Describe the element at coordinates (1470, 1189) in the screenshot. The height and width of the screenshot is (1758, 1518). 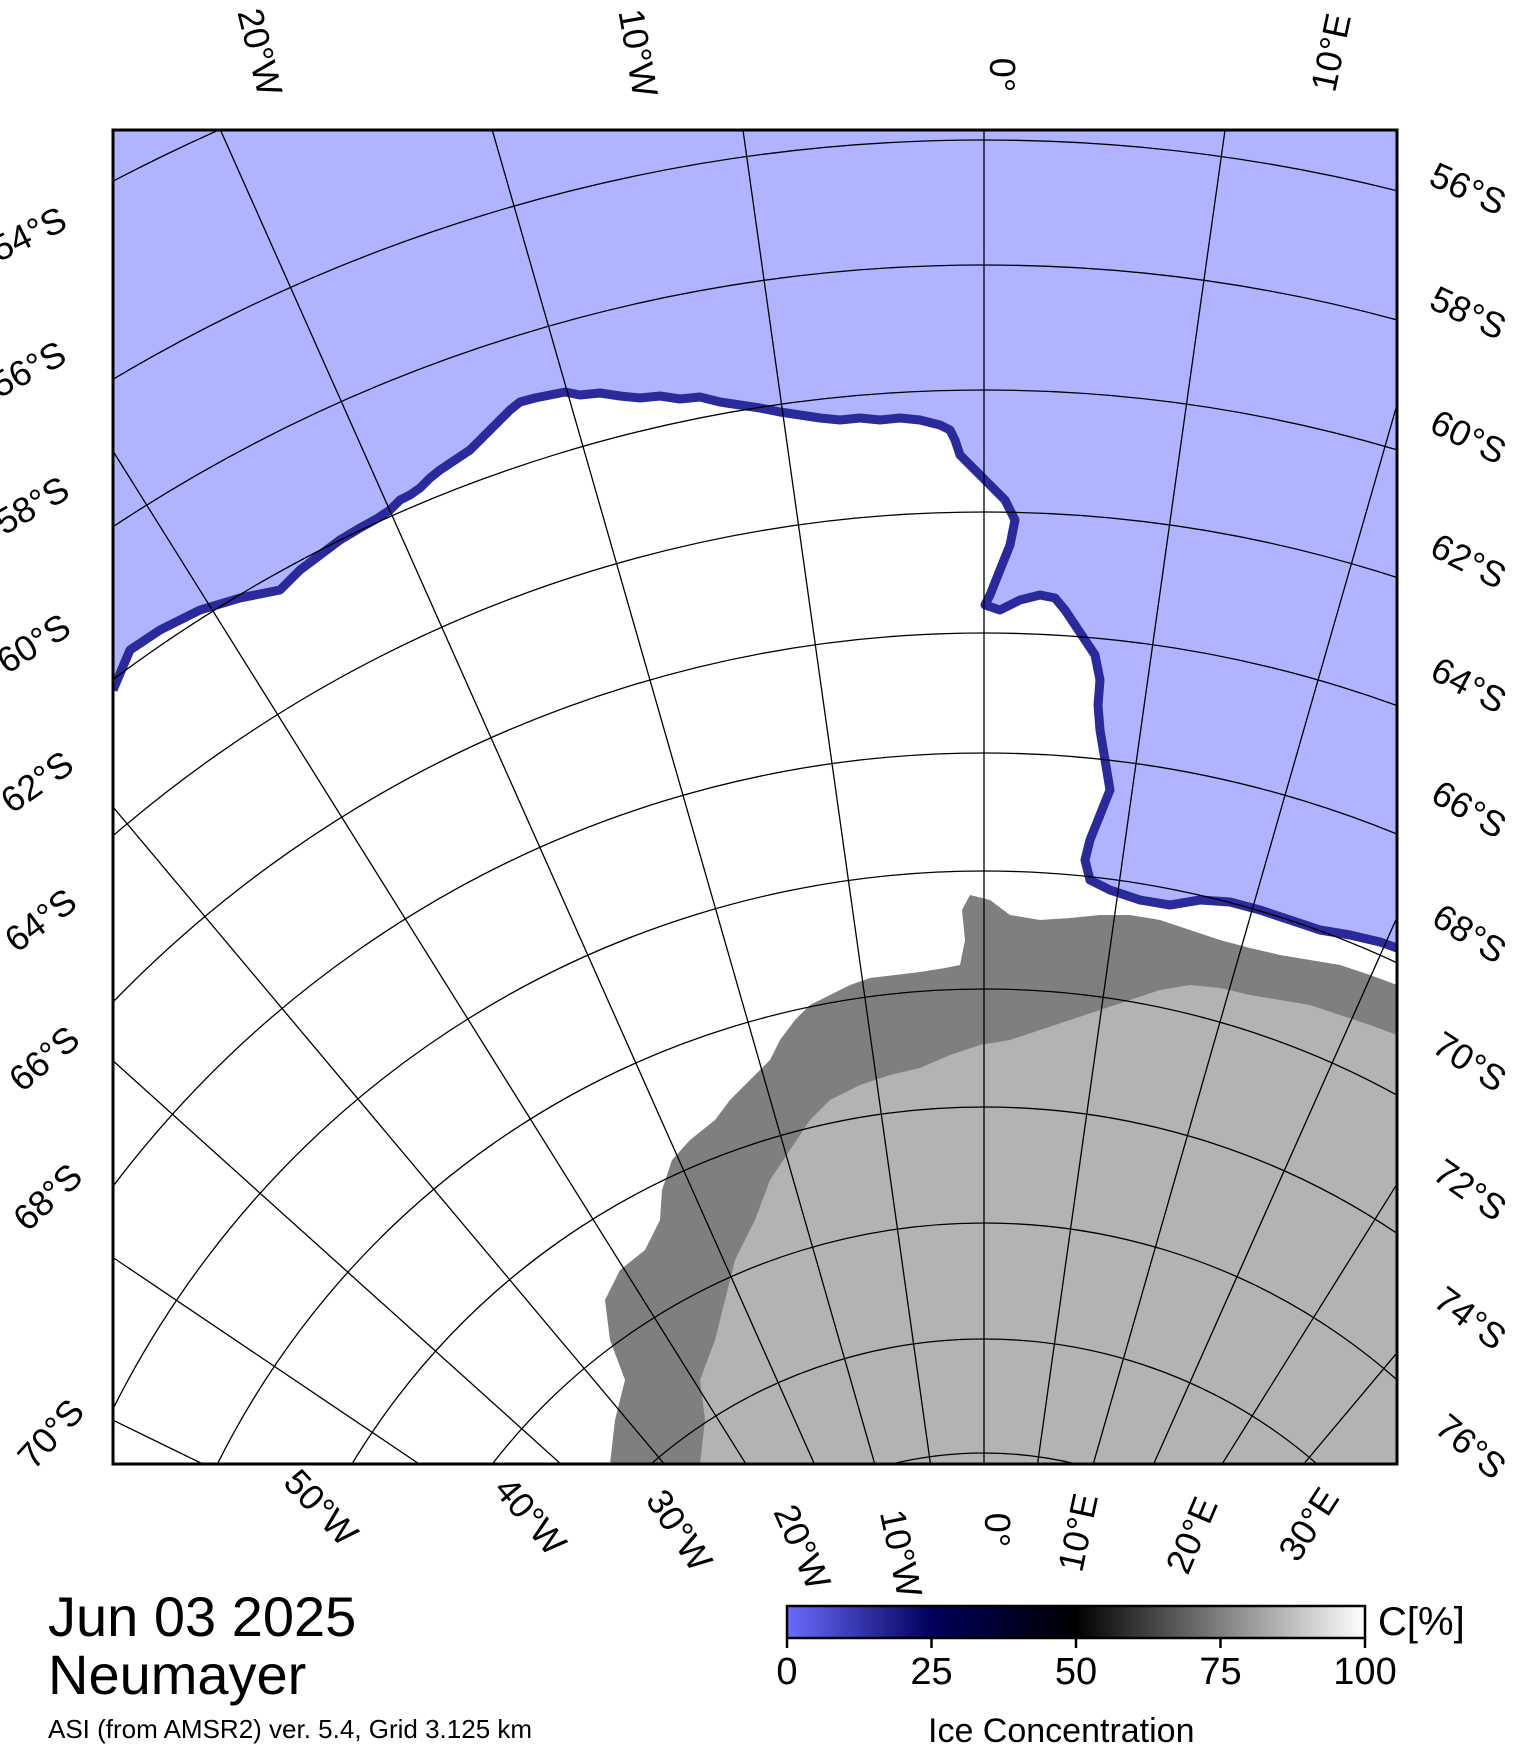
I see `coordinate-label: 72°S` at that location.